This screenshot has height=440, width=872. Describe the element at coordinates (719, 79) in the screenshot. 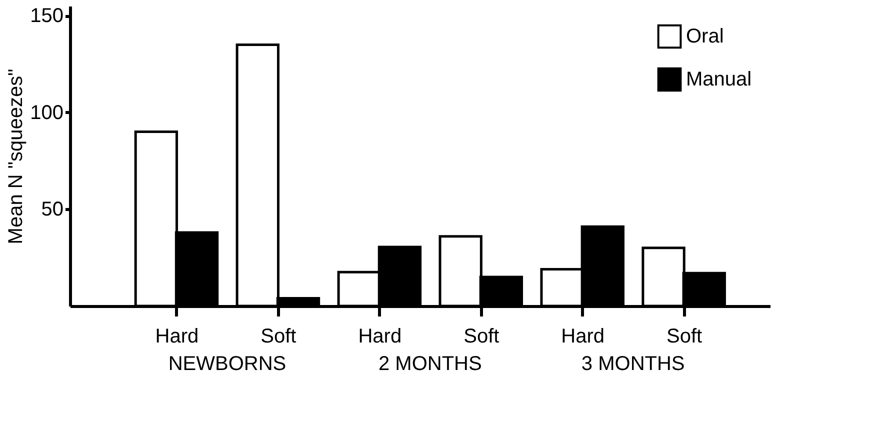

I see `legend-label: Manual` at that location.